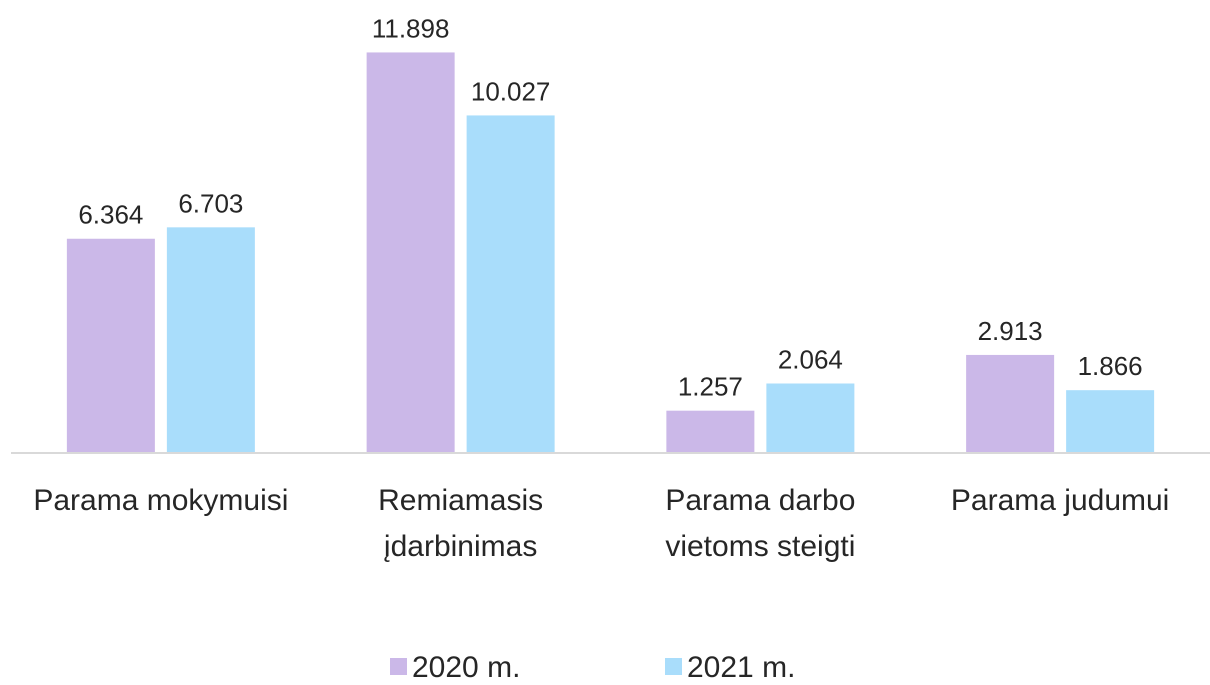 The height and width of the screenshot is (685, 1210). Describe the element at coordinates (161, 500) in the screenshot. I see `x-tick-label: Parama mokymuisi` at that location.